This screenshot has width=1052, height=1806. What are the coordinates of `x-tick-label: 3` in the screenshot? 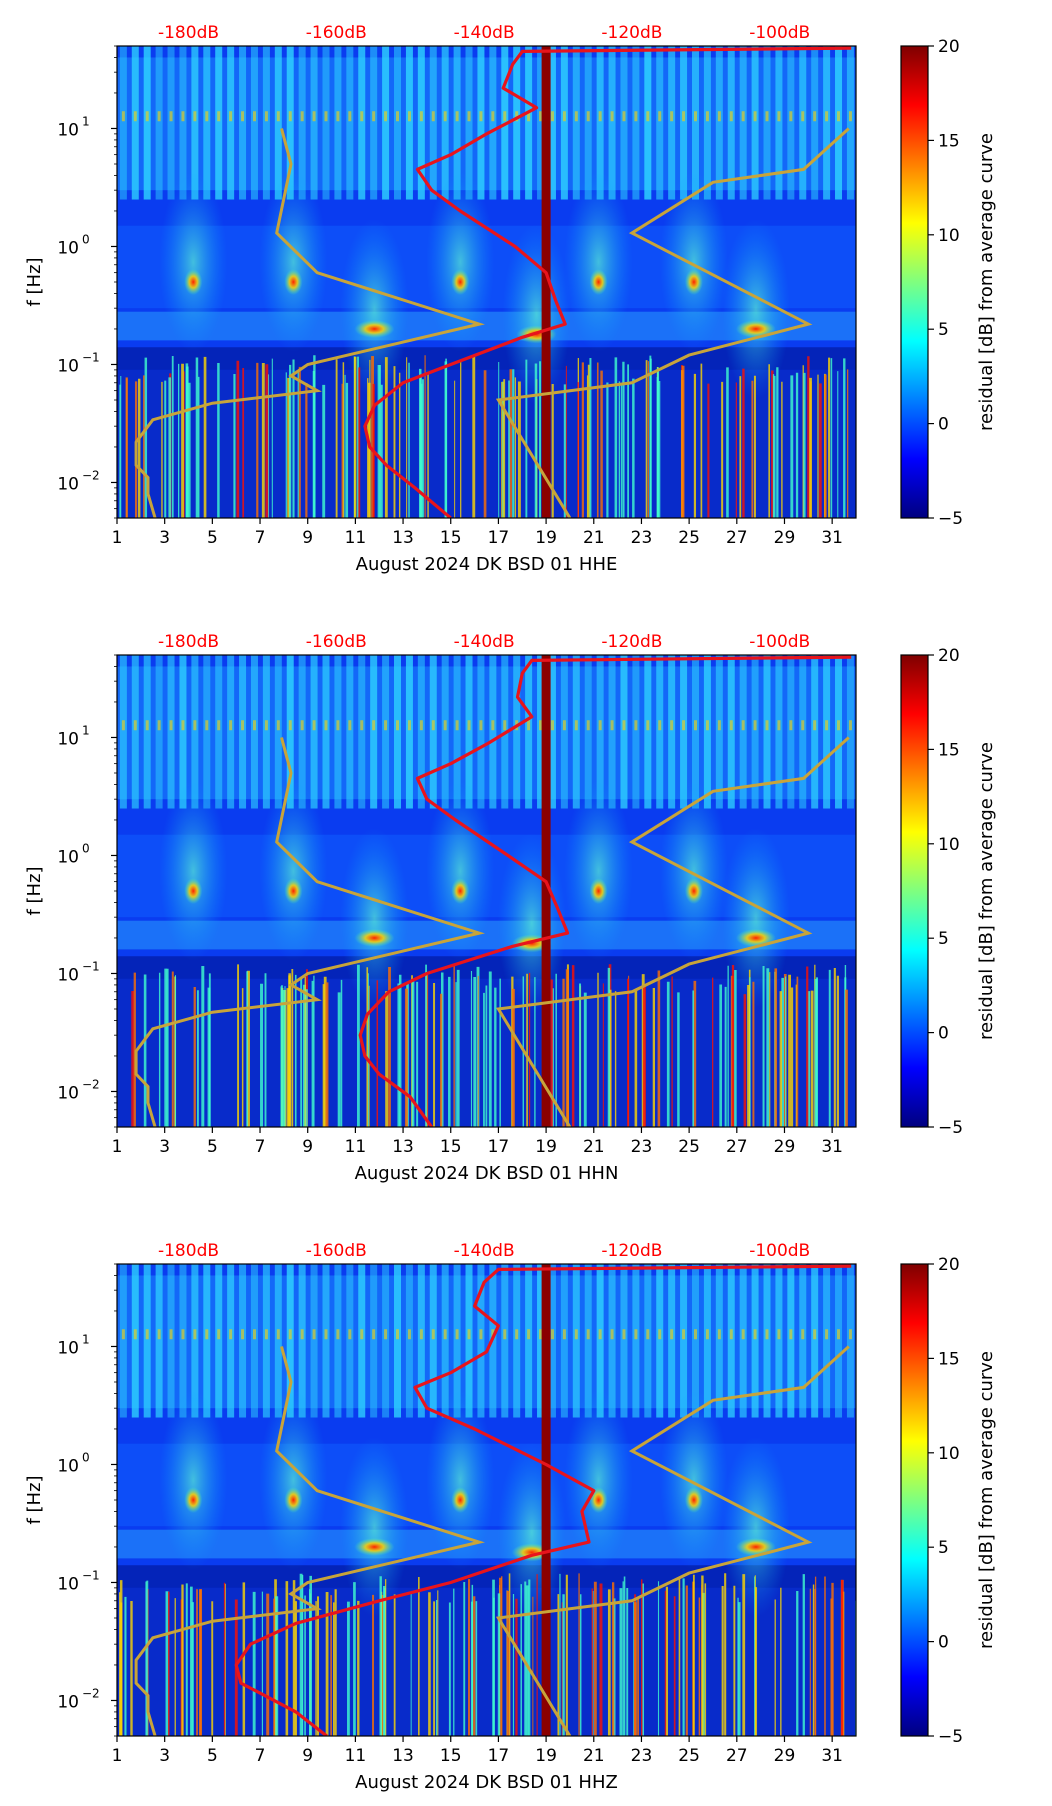 It's located at (164, 1756).